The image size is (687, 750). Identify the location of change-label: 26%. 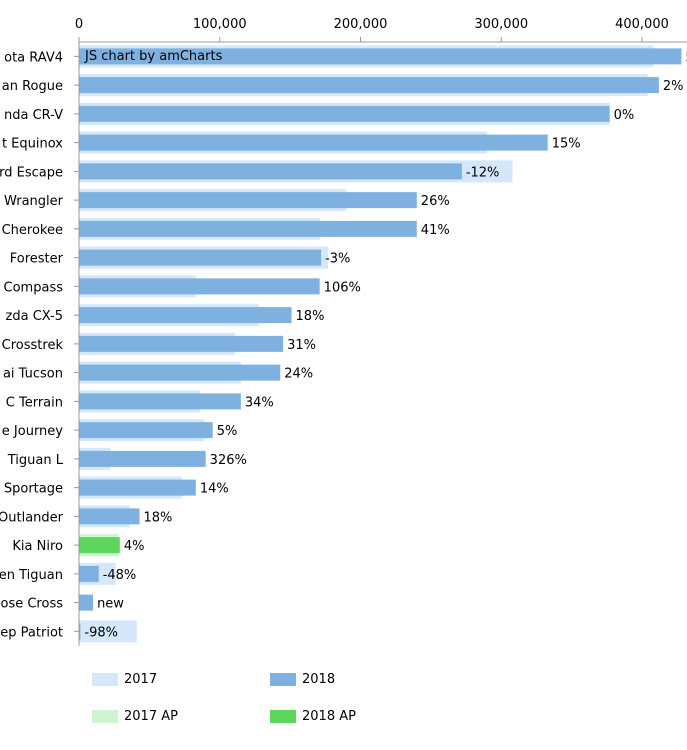
(435, 201).